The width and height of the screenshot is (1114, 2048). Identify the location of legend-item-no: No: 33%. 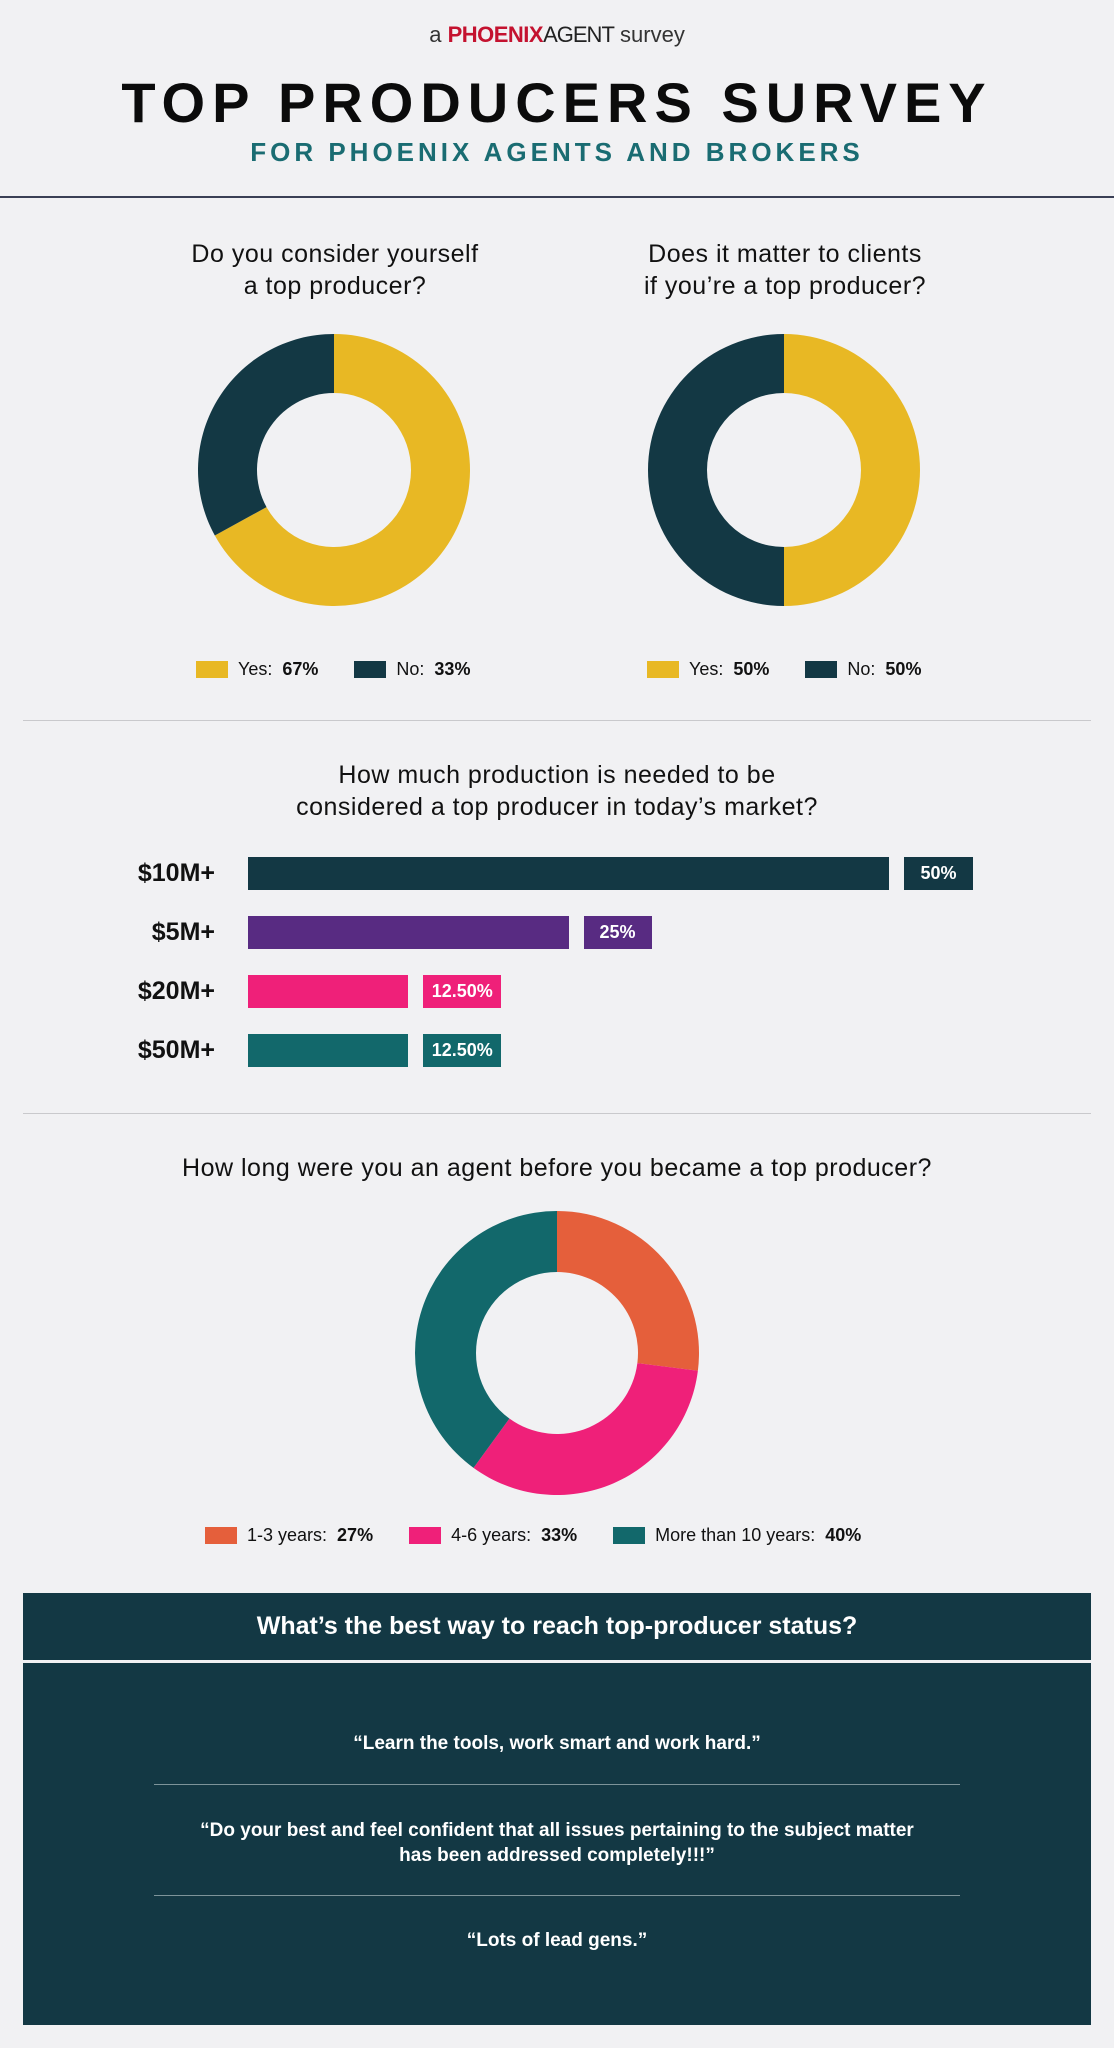
(412, 669).